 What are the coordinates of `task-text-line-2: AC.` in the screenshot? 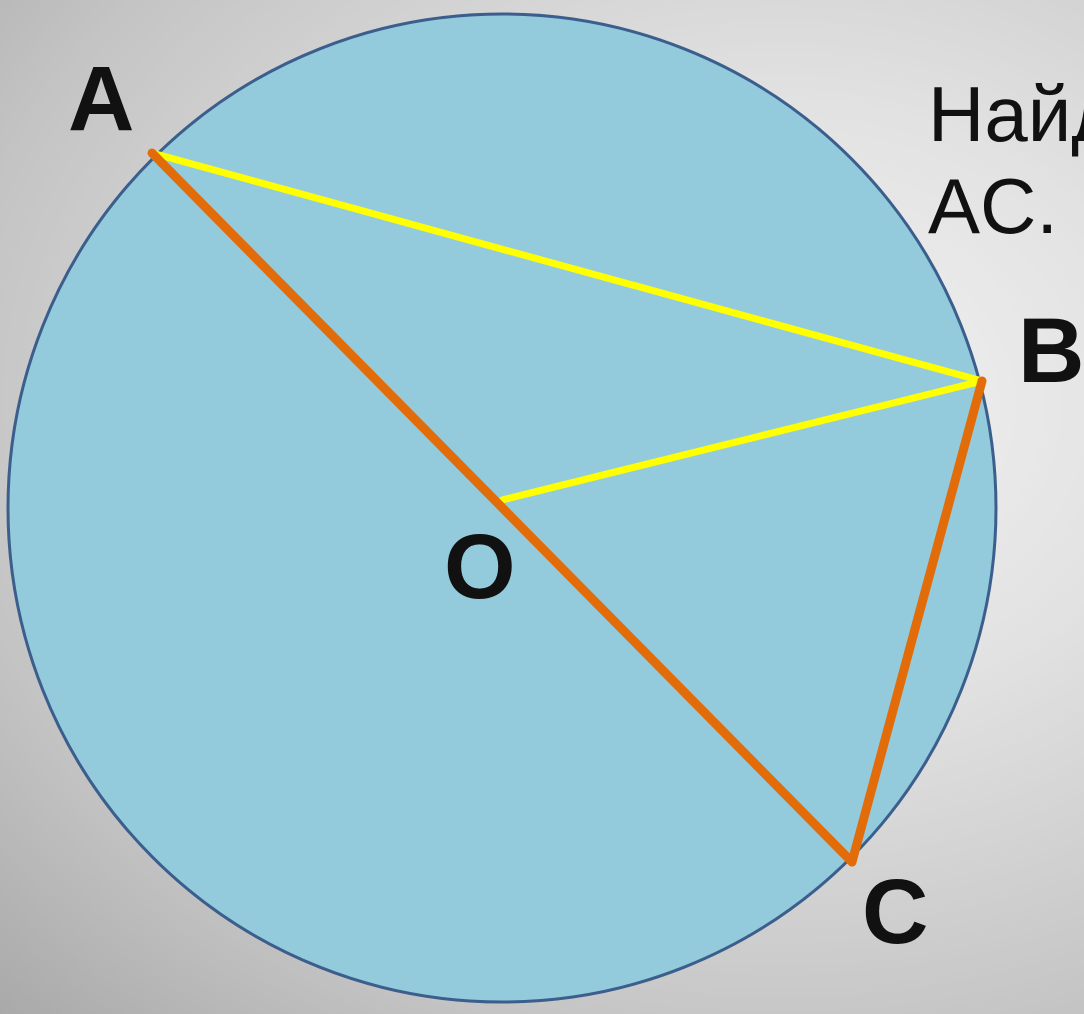 It's located at (993, 206).